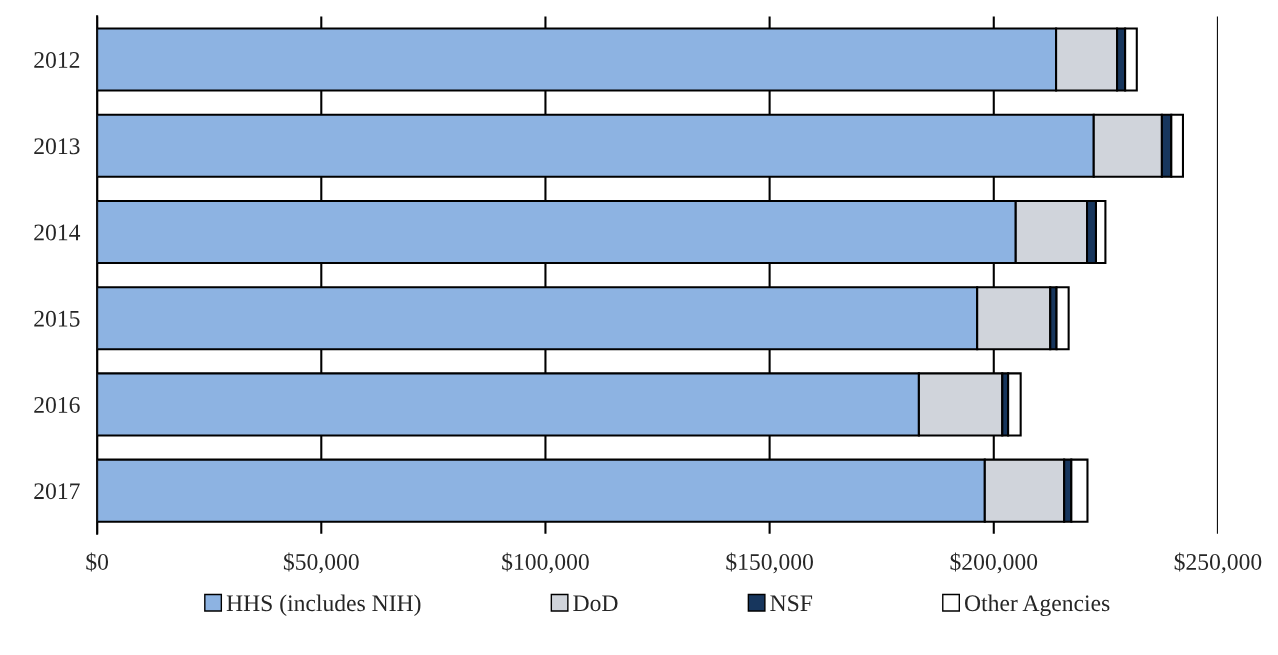 The width and height of the screenshot is (1278, 655). Describe the element at coordinates (545, 563) in the screenshot. I see `x-tick-label: $100,000` at that location.